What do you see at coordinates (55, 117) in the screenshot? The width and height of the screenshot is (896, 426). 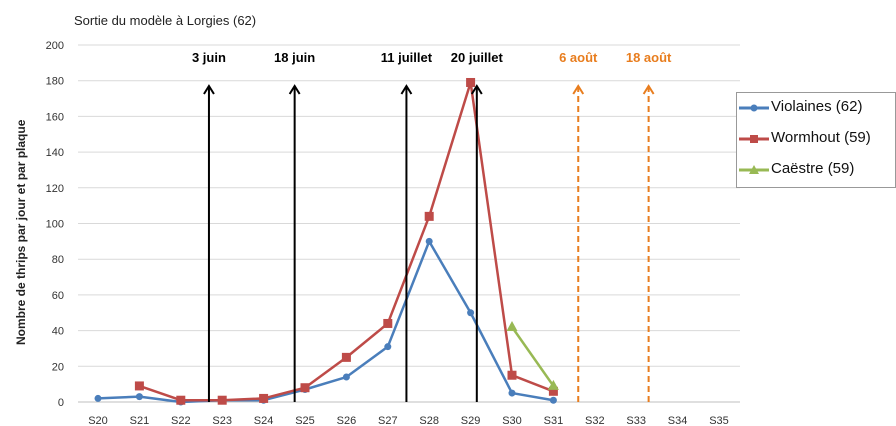 I see `y-tick-label: 160` at bounding box center [55, 117].